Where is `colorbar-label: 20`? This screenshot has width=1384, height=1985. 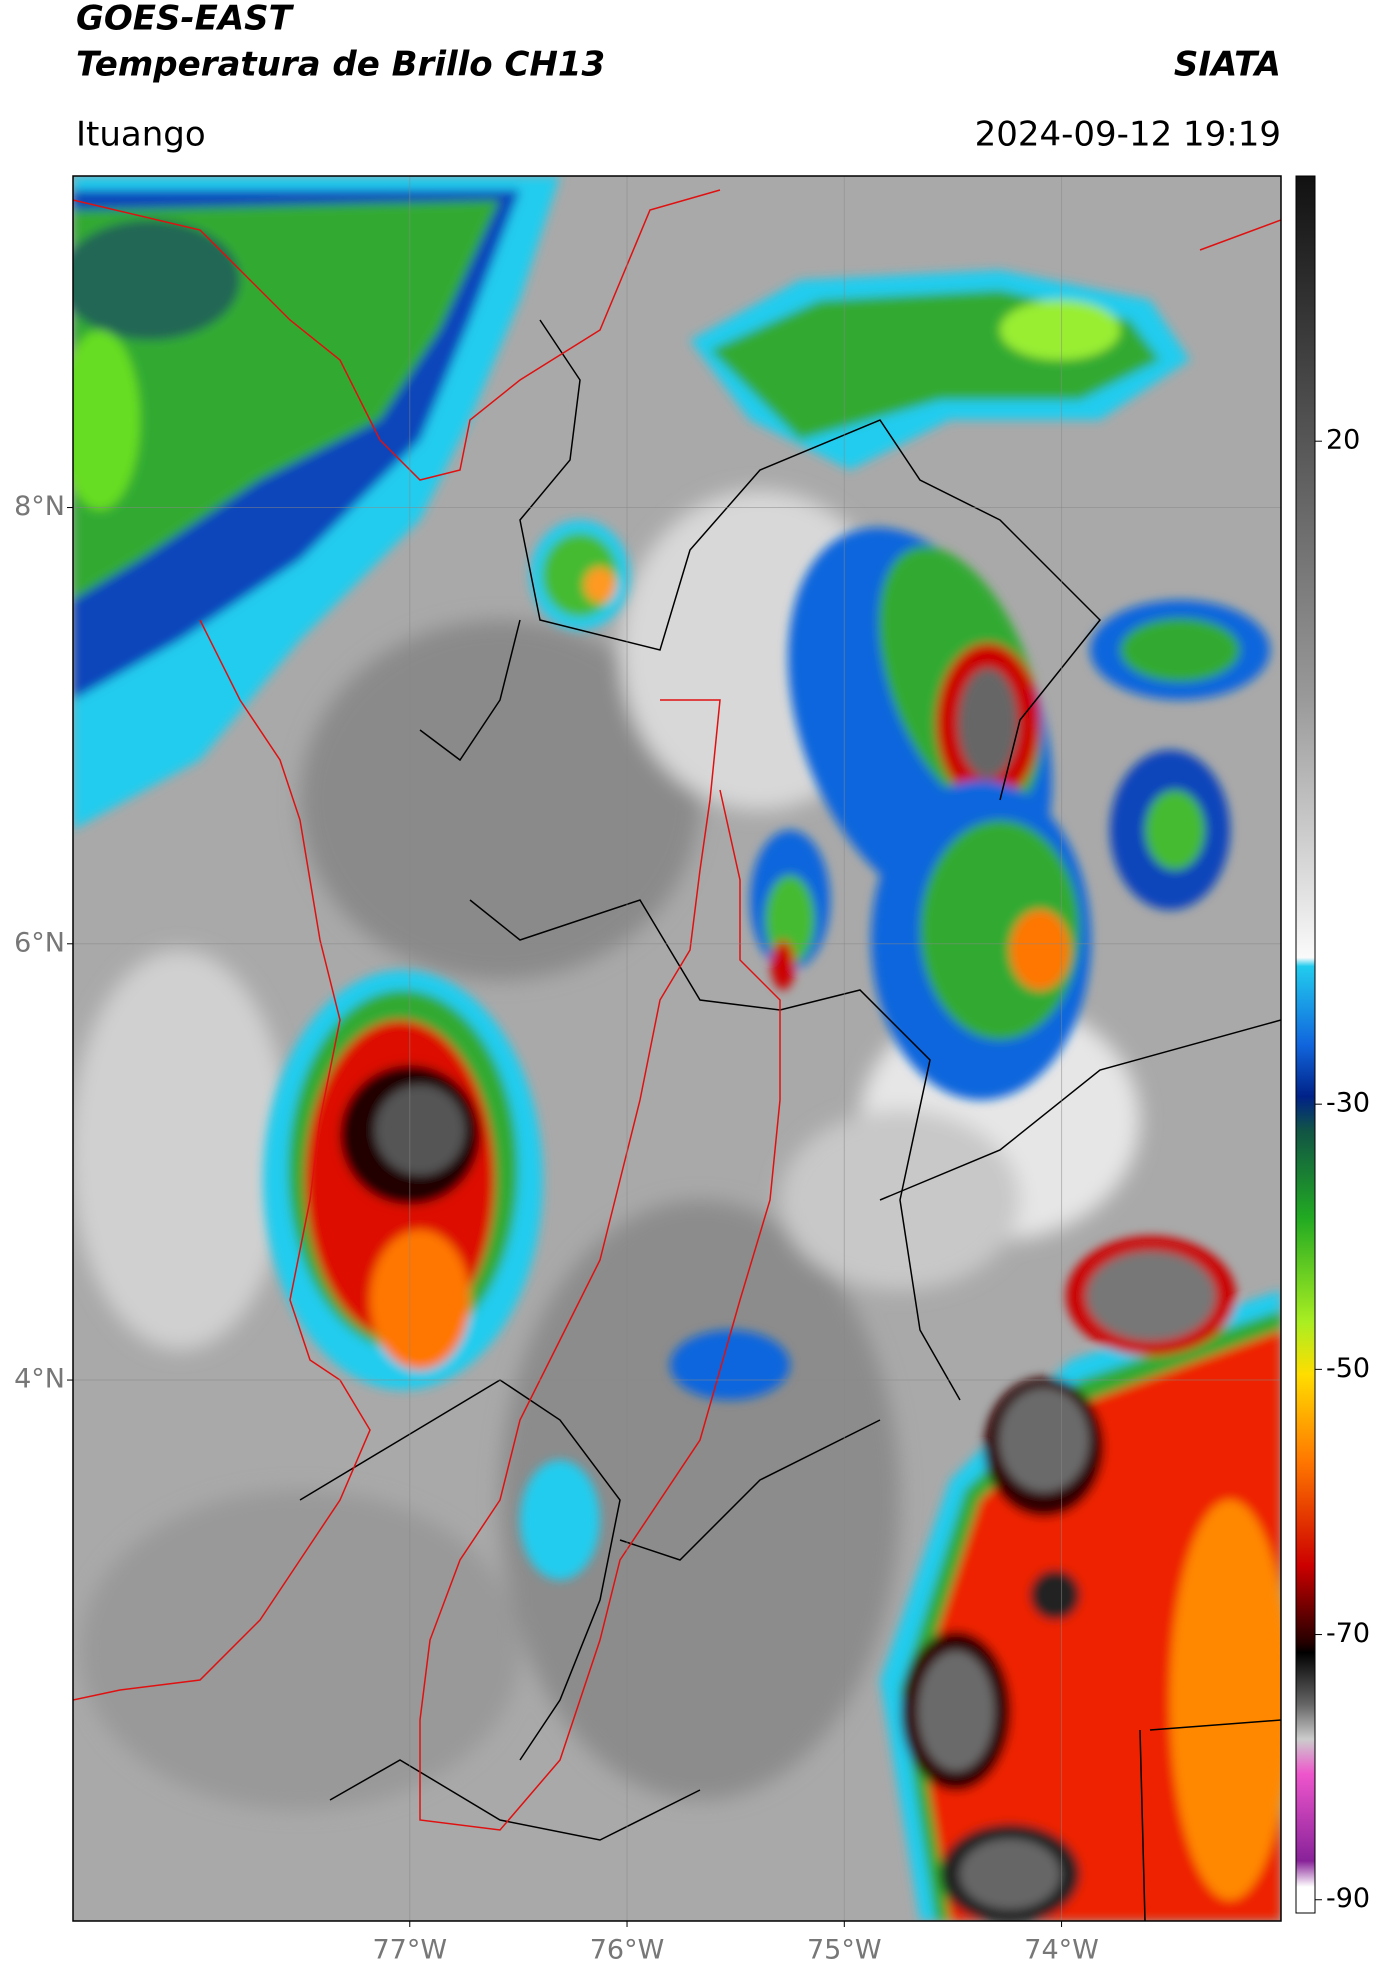
colorbar-label: 20 is located at coordinates (1343, 440).